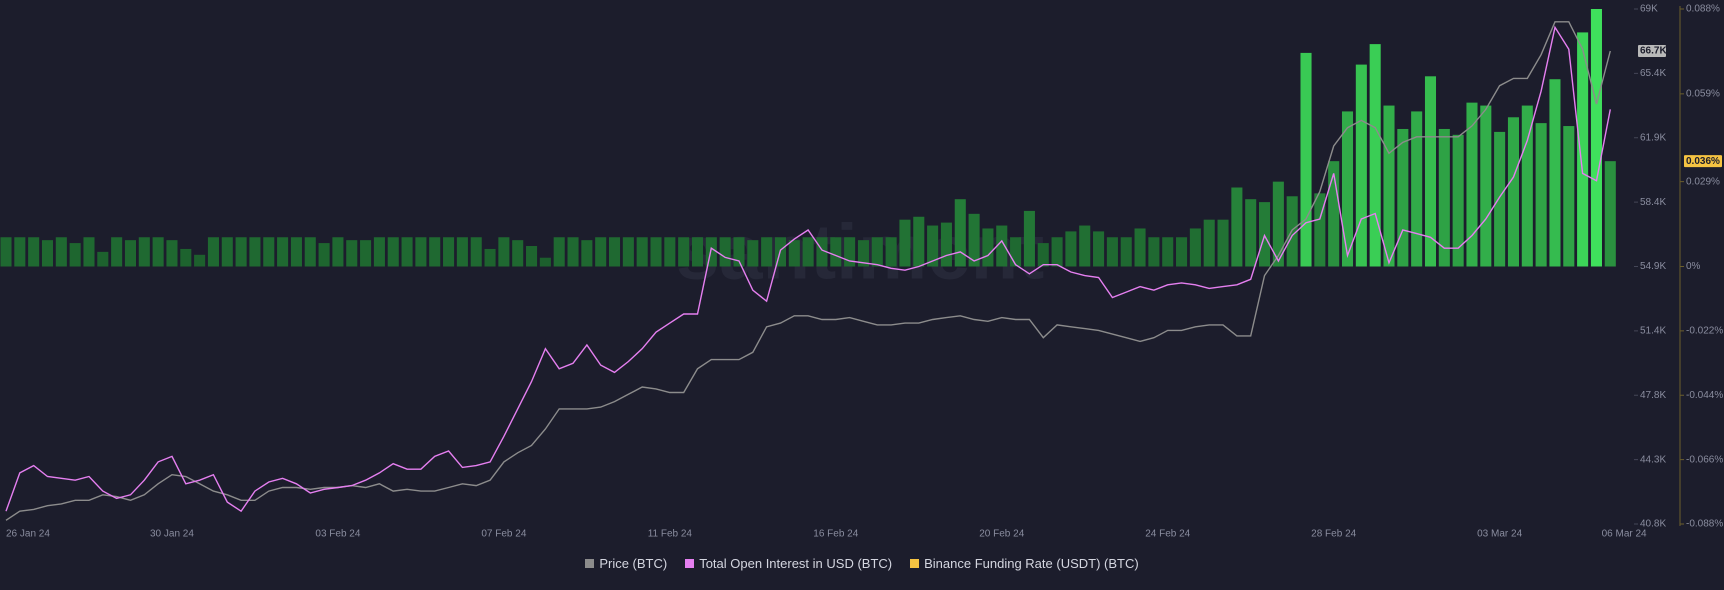 This screenshot has height=590, width=1724. What do you see at coordinates (1653, 524) in the screenshot?
I see `y-tick-label: 40.8K` at bounding box center [1653, 524].